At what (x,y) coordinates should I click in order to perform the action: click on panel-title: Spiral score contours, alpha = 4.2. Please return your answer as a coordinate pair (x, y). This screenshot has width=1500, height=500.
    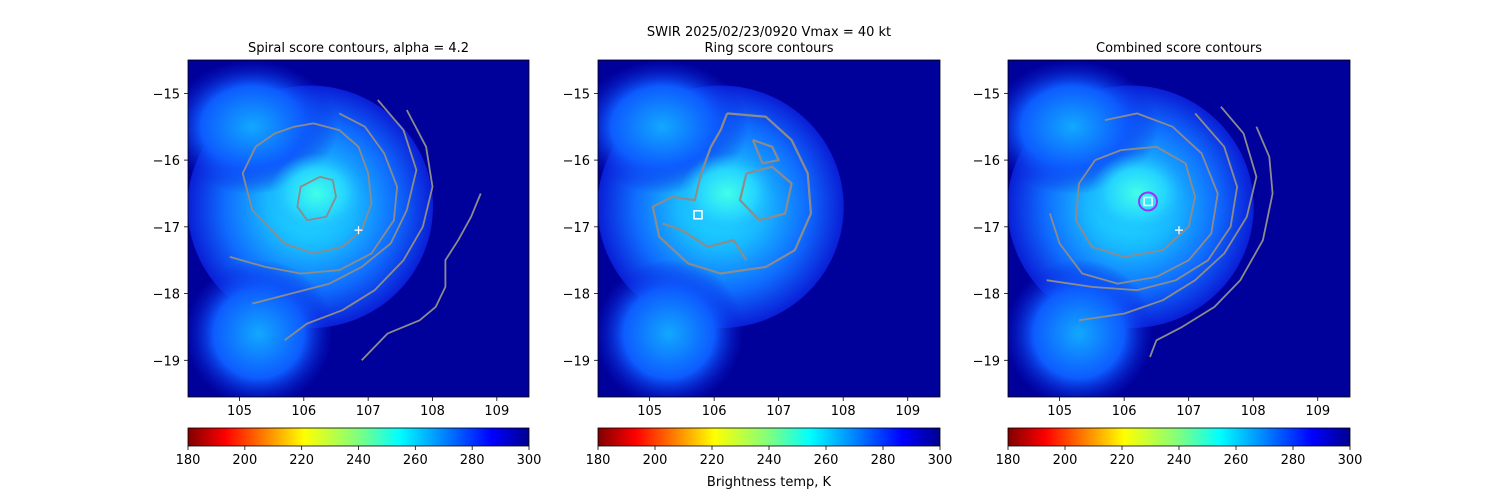
    Looking at the image, I should click on (358, 48).